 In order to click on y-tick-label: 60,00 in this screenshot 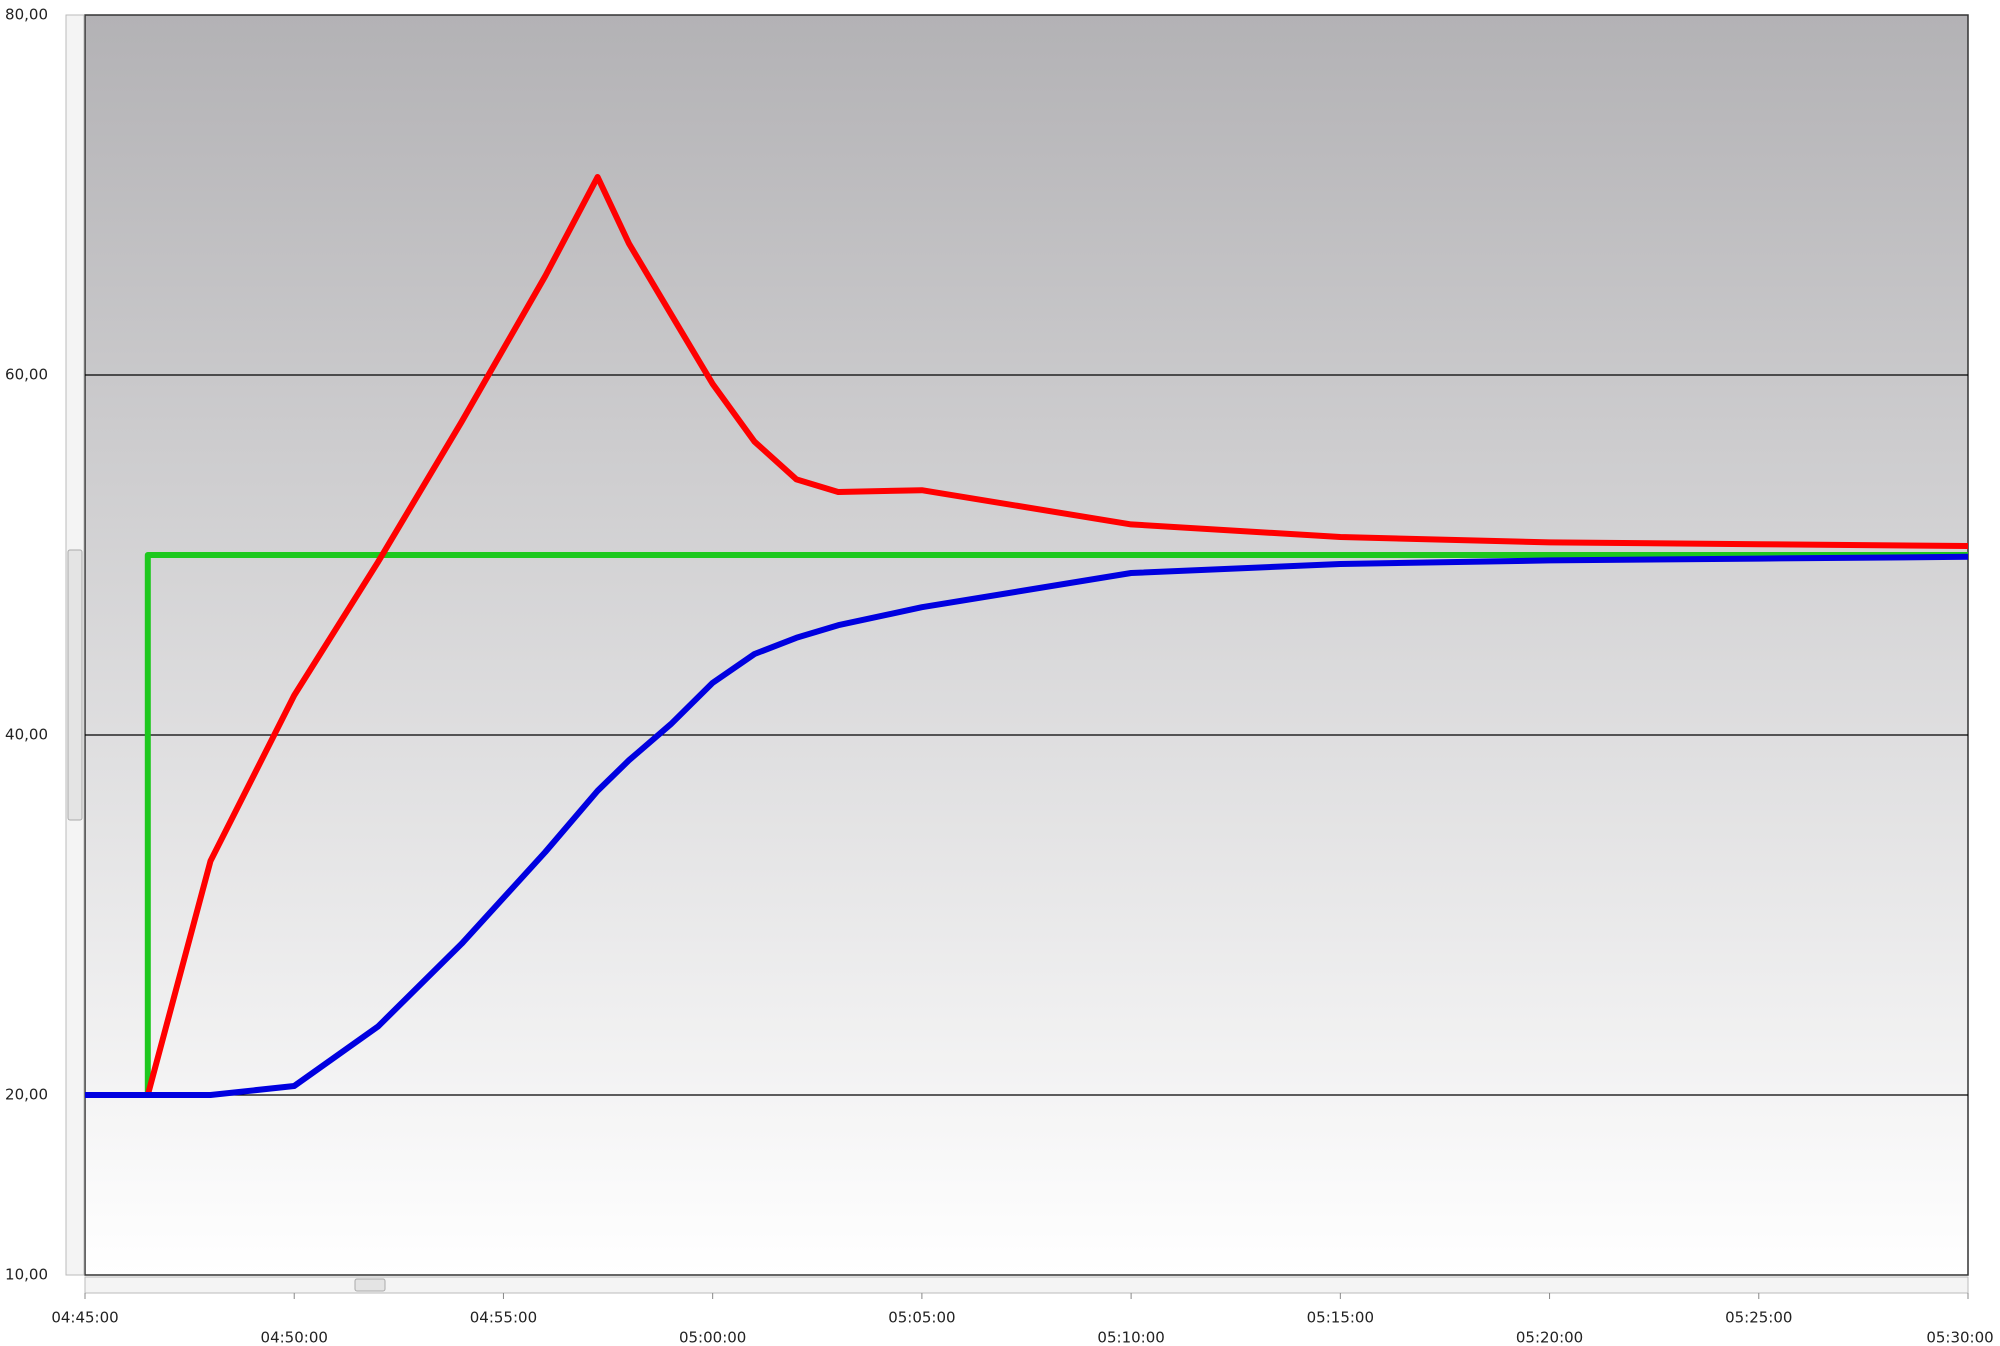, I will do `click(26, 375)`.